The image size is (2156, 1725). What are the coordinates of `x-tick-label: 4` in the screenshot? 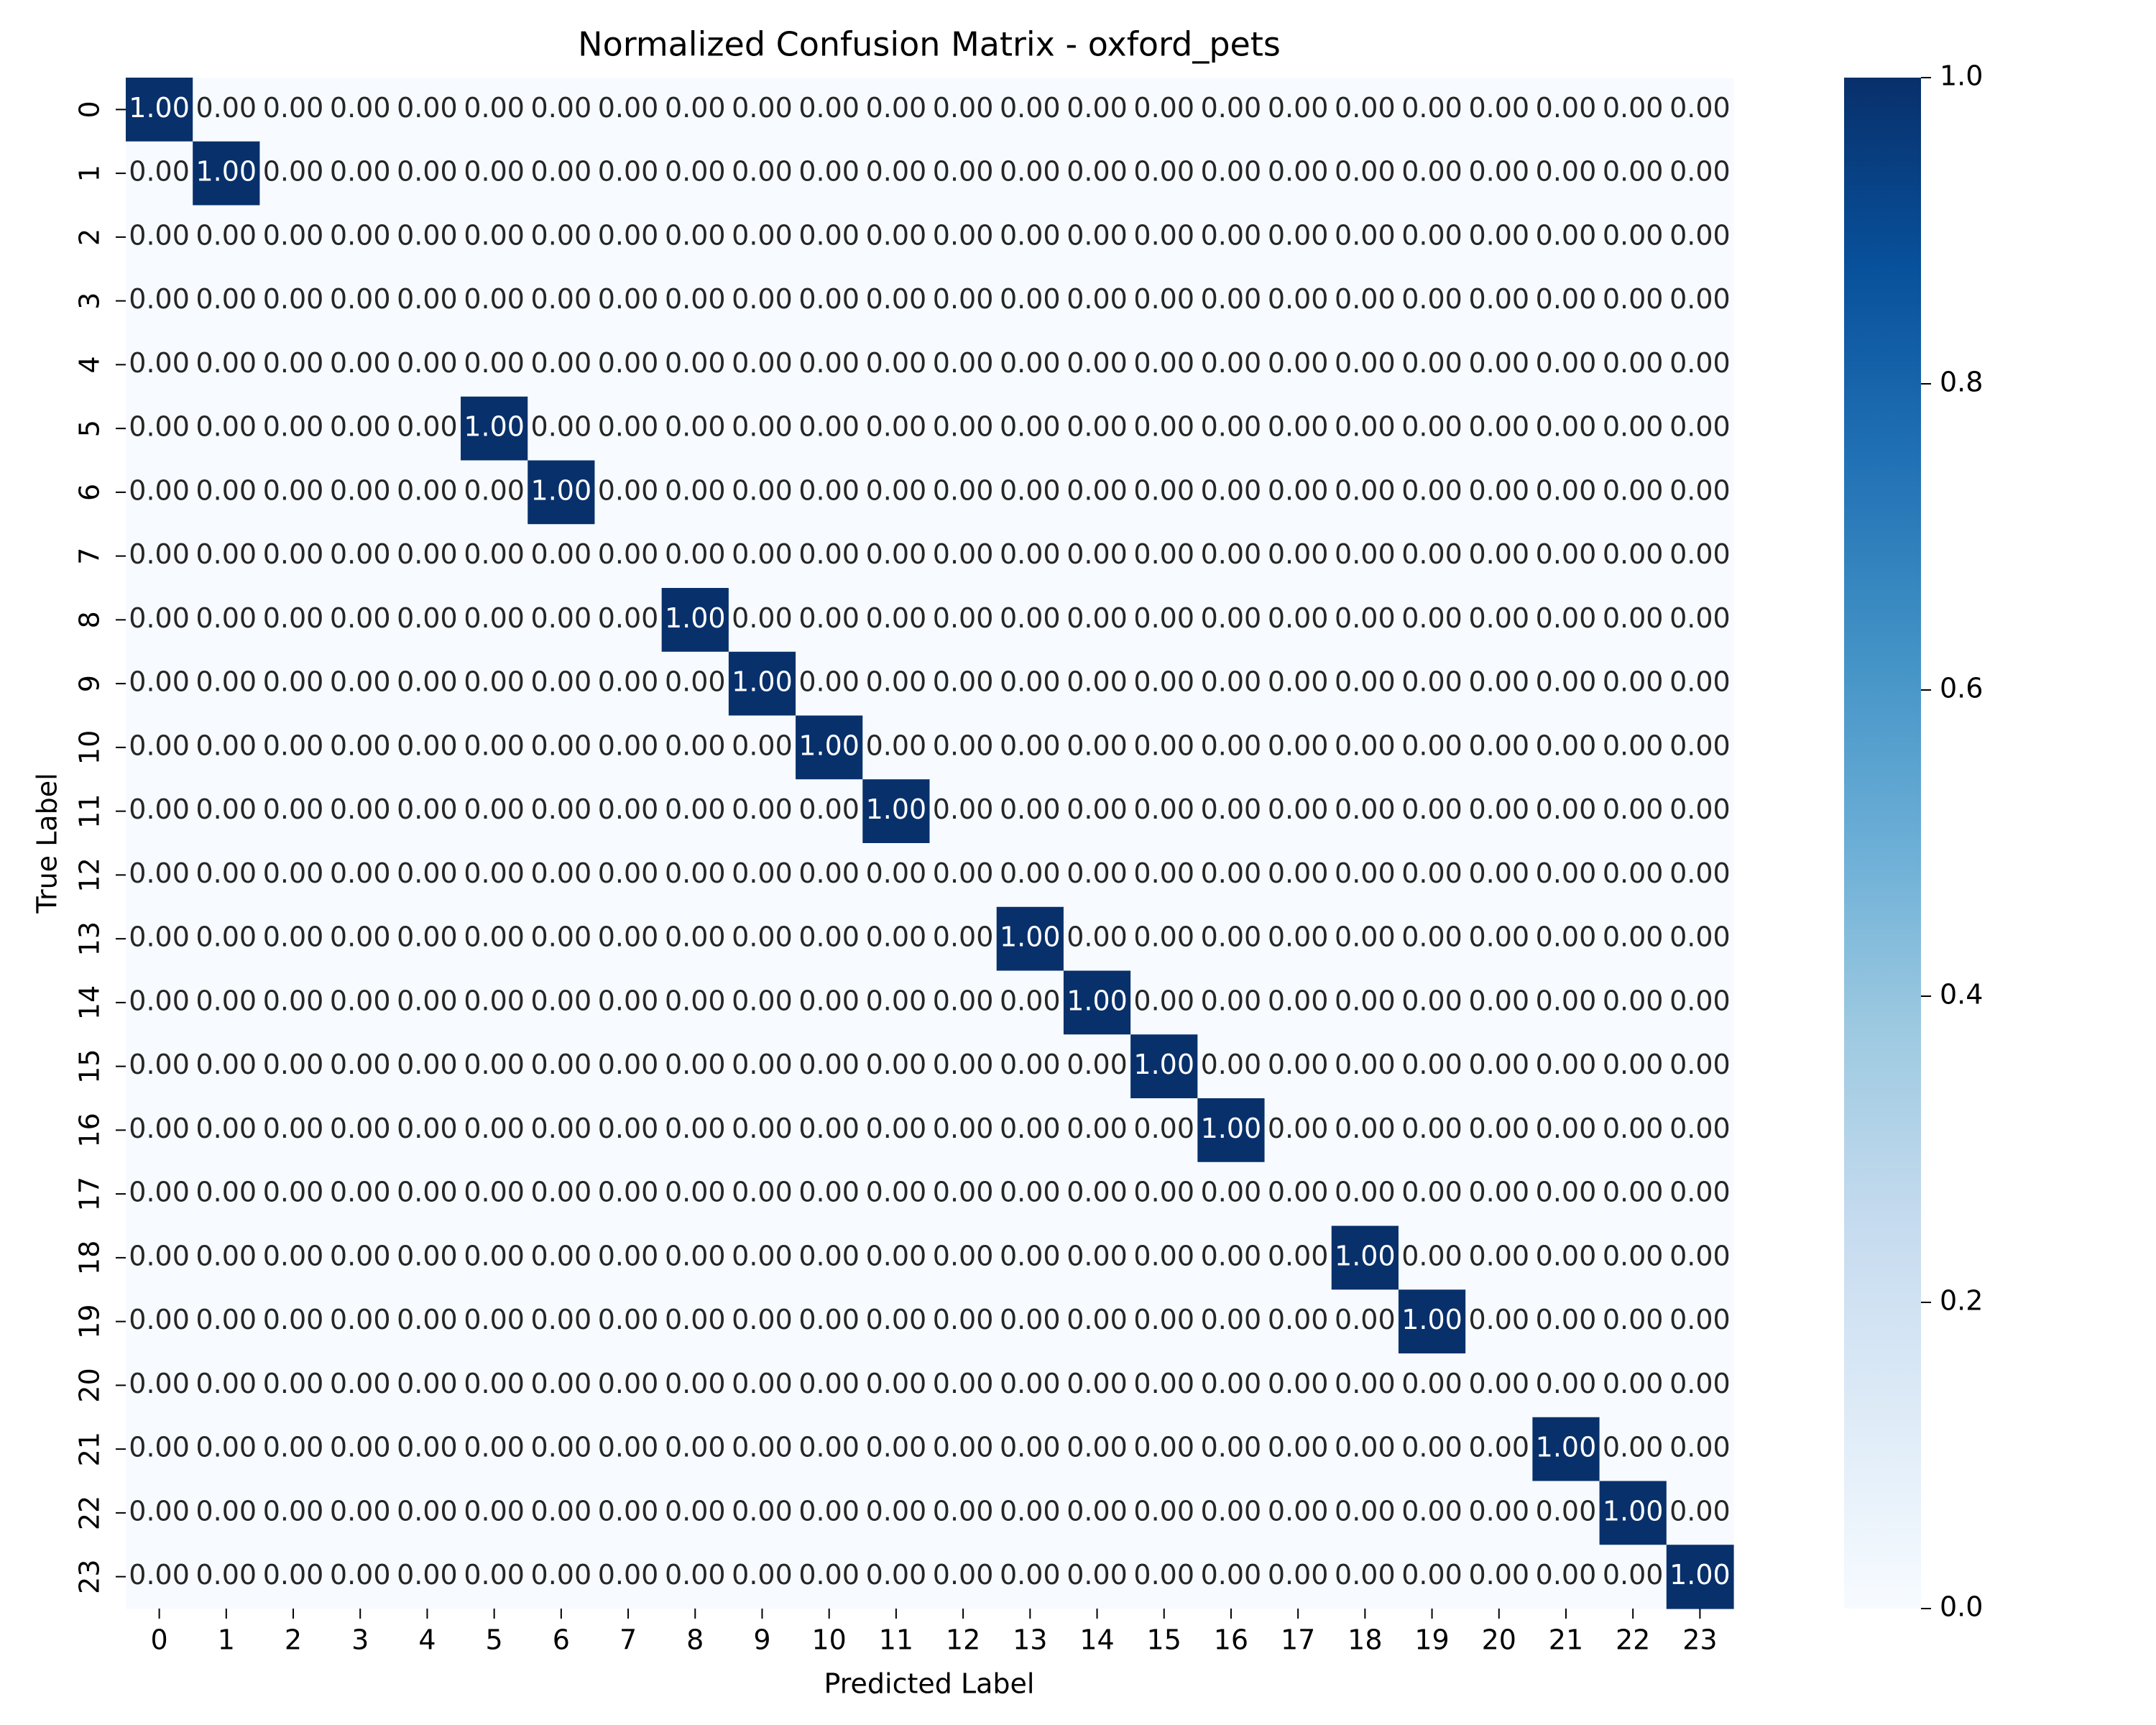 It's located at (427, 1640).